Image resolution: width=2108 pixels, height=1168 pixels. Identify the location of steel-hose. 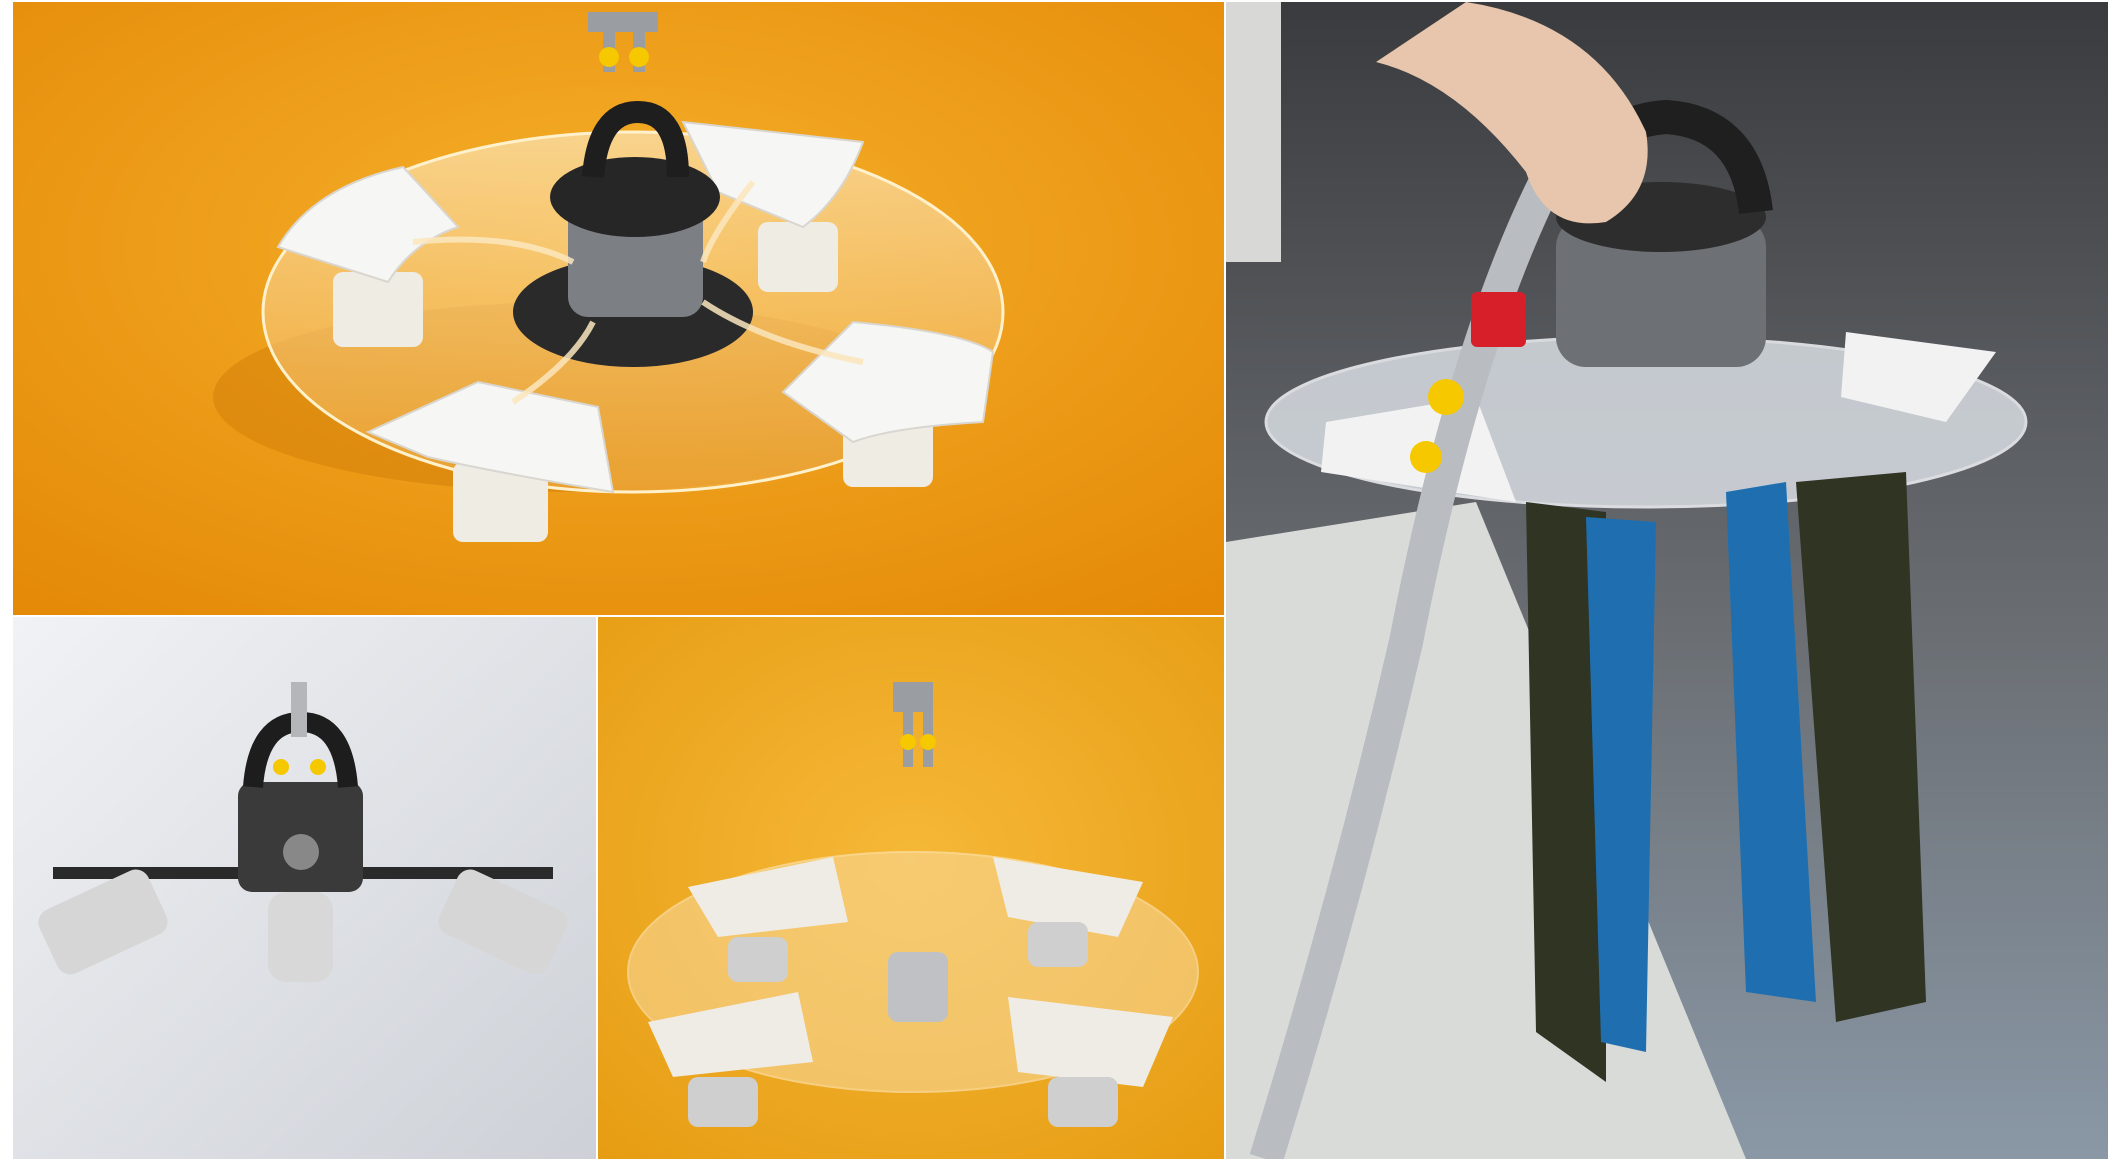
(1410, 656).